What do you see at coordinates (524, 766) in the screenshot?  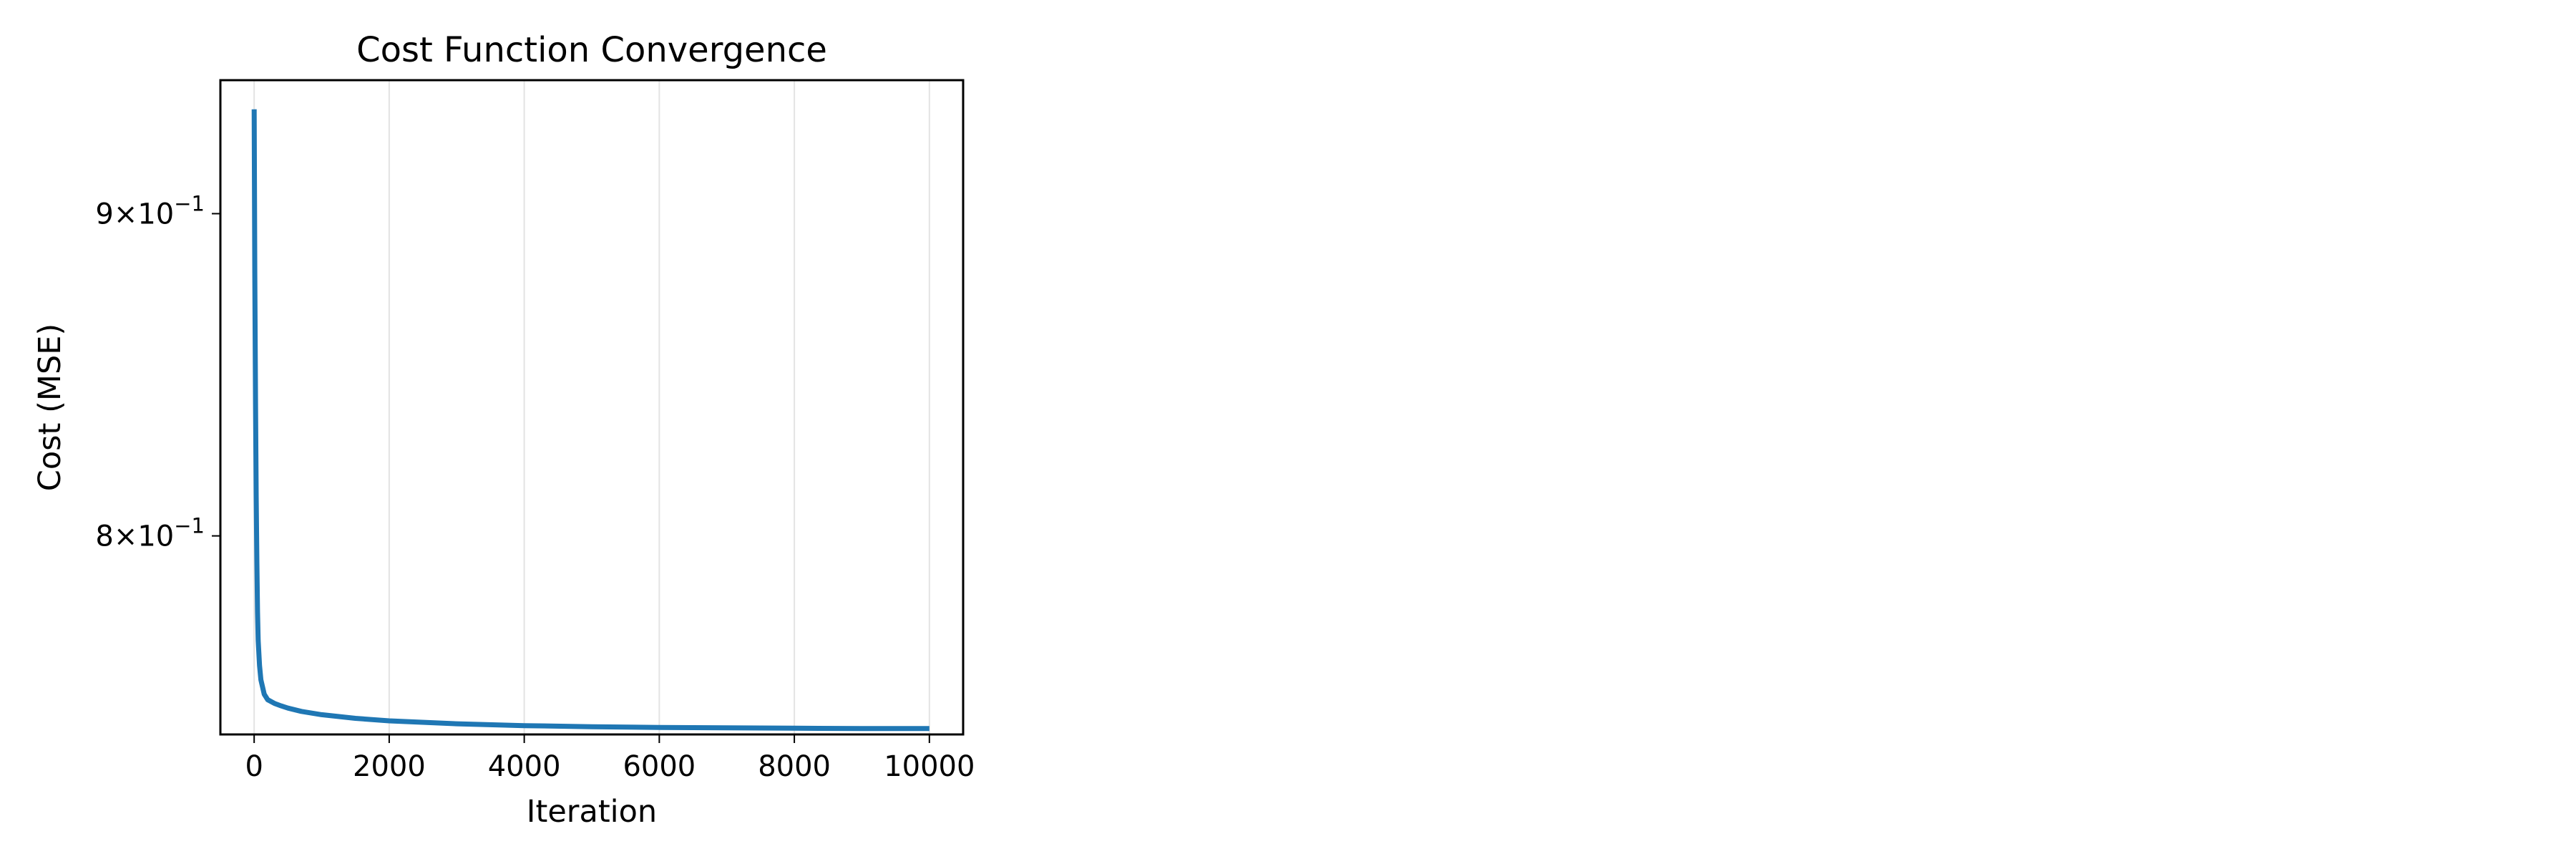 I see `x-tick-label: 4000` at bounding box center [524, 766].